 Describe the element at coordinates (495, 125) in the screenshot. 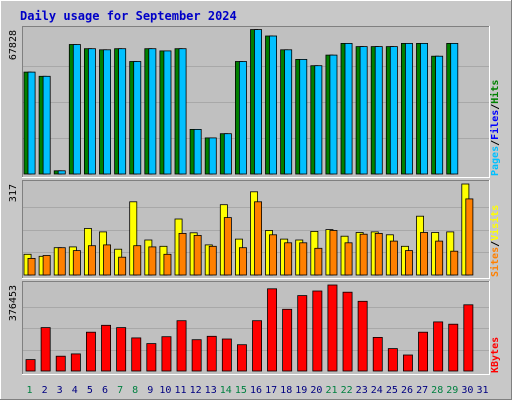

I see `legend-files: Files` at that location.